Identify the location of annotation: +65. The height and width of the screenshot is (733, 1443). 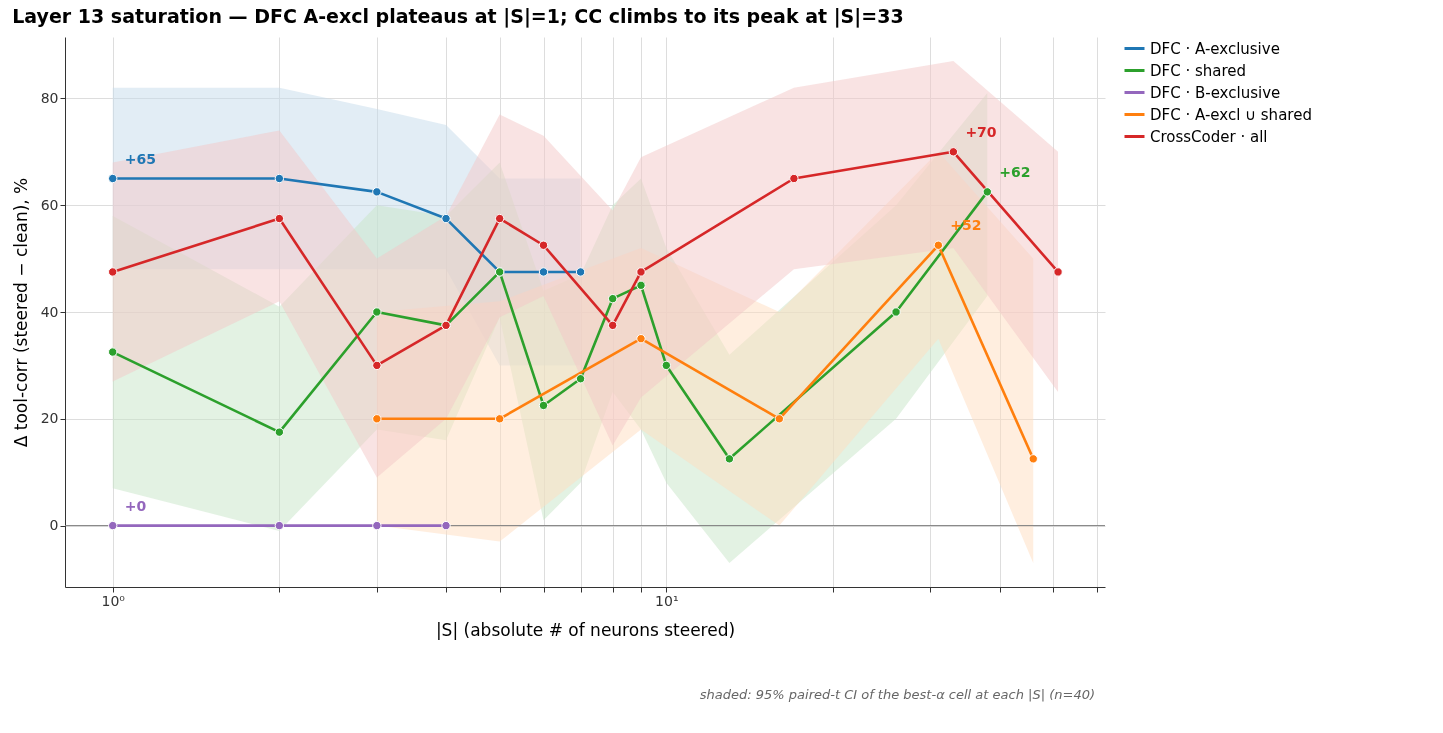
(140, 158).